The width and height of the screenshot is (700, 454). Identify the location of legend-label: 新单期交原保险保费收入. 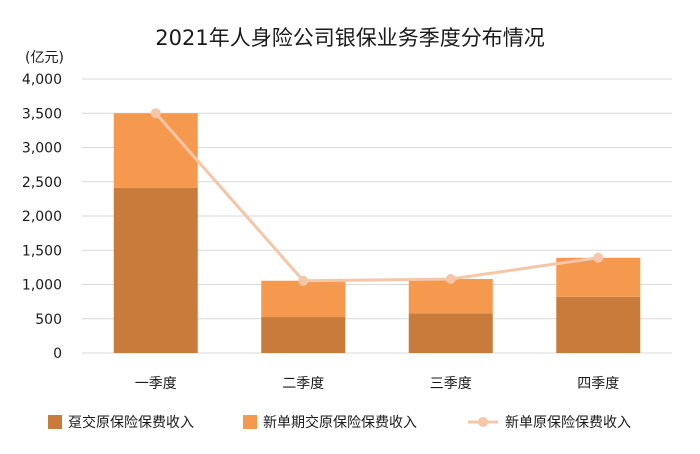
(340, 422).